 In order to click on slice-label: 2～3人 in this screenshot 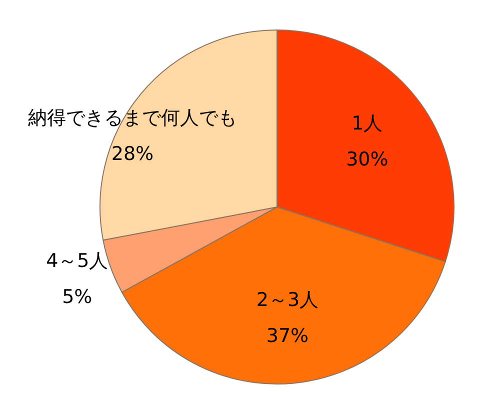, I will do `click(287, 300)`.